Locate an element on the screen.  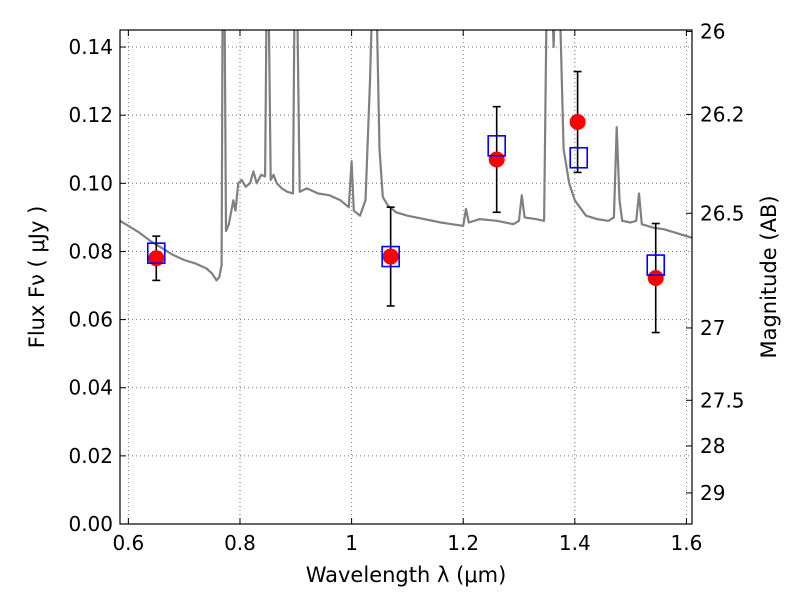
x-tick-label: 1.2 is located at coordinates (463, 543).